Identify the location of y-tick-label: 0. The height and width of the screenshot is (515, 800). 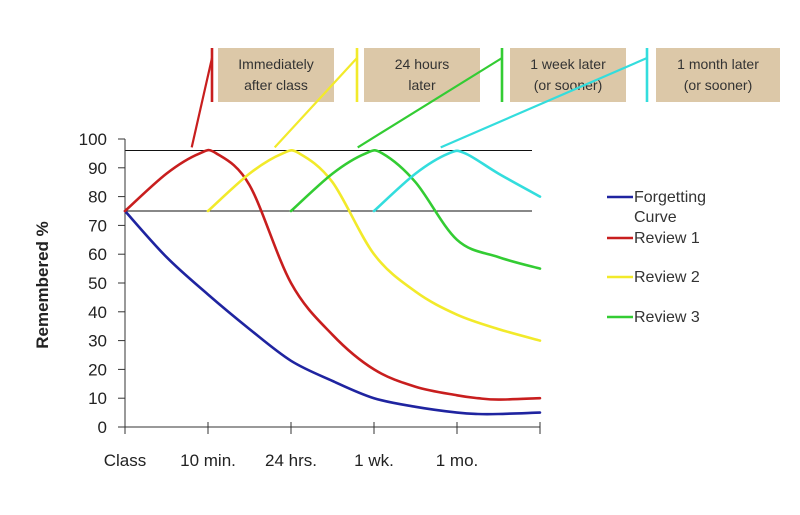
(102, 427).